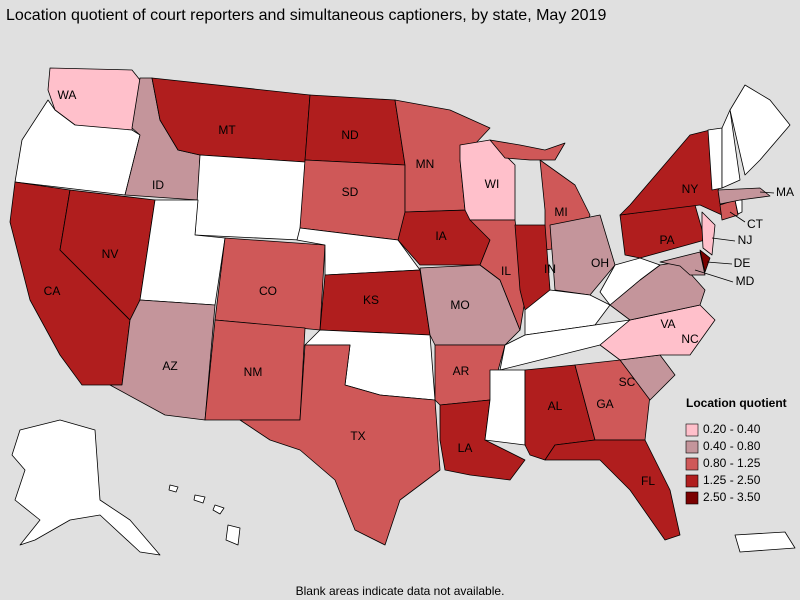 This screenshot has height=600, width=800. Describe the element at coordinates (459, 305) in the screenshot. I see `state-label: MO` at that location.